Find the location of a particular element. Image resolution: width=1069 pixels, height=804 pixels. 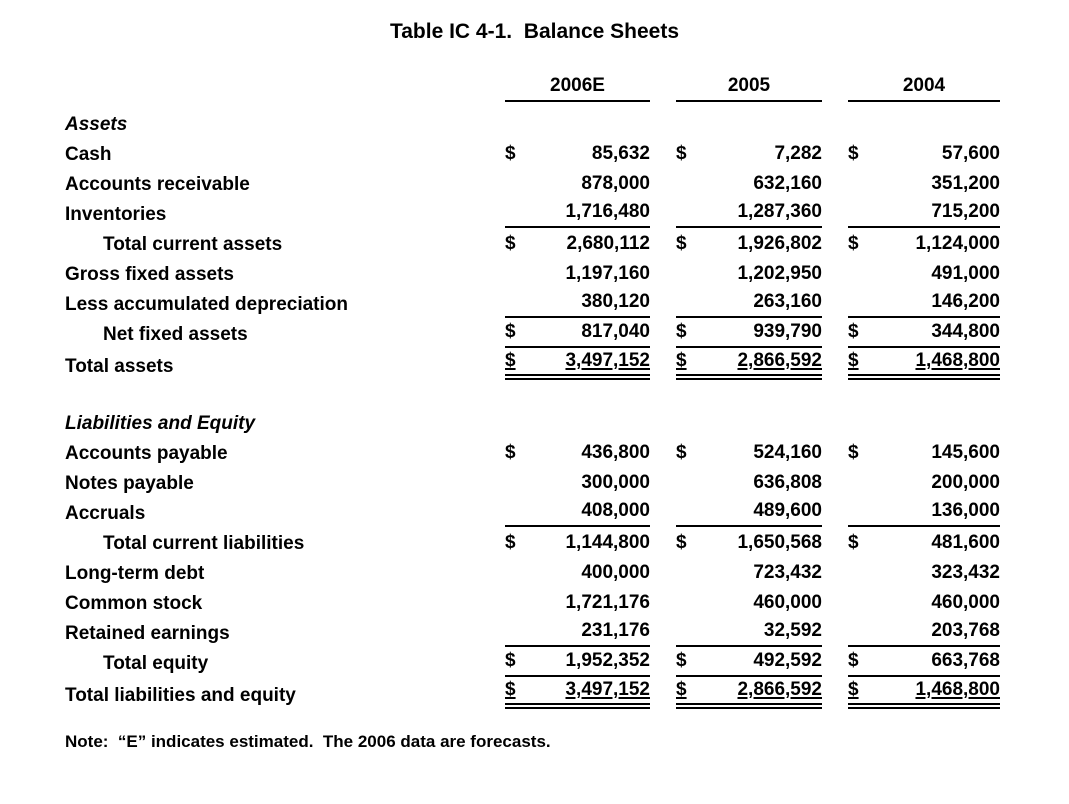

table-row: Long-term debt 400,000 723,432 323,432 is located at coordinates (567, 572).